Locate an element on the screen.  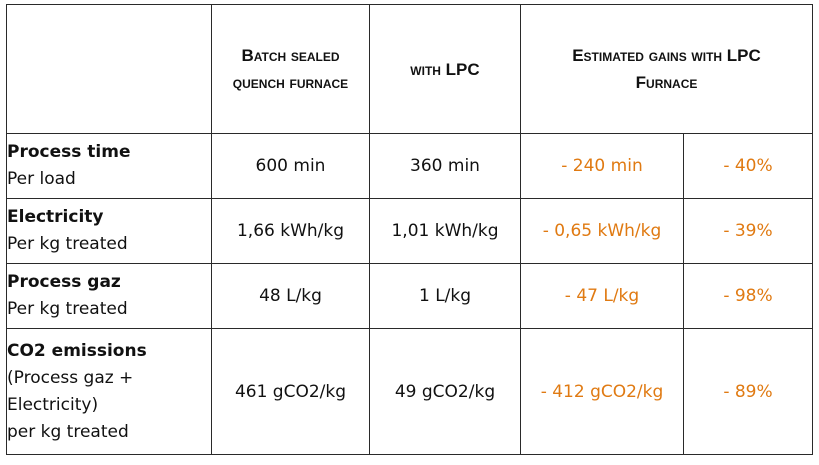
header-estimated-gains-text: Estimated gains with LPC Furnace is located at coordinates (666, 69).